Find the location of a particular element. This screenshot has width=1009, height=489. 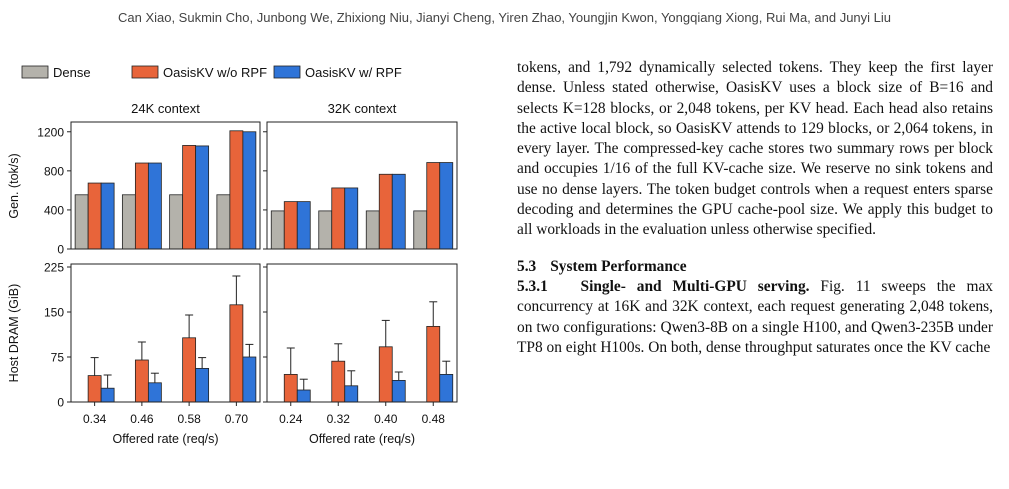

x-tick-label: 0.24 is located at coordinates (291, 419).